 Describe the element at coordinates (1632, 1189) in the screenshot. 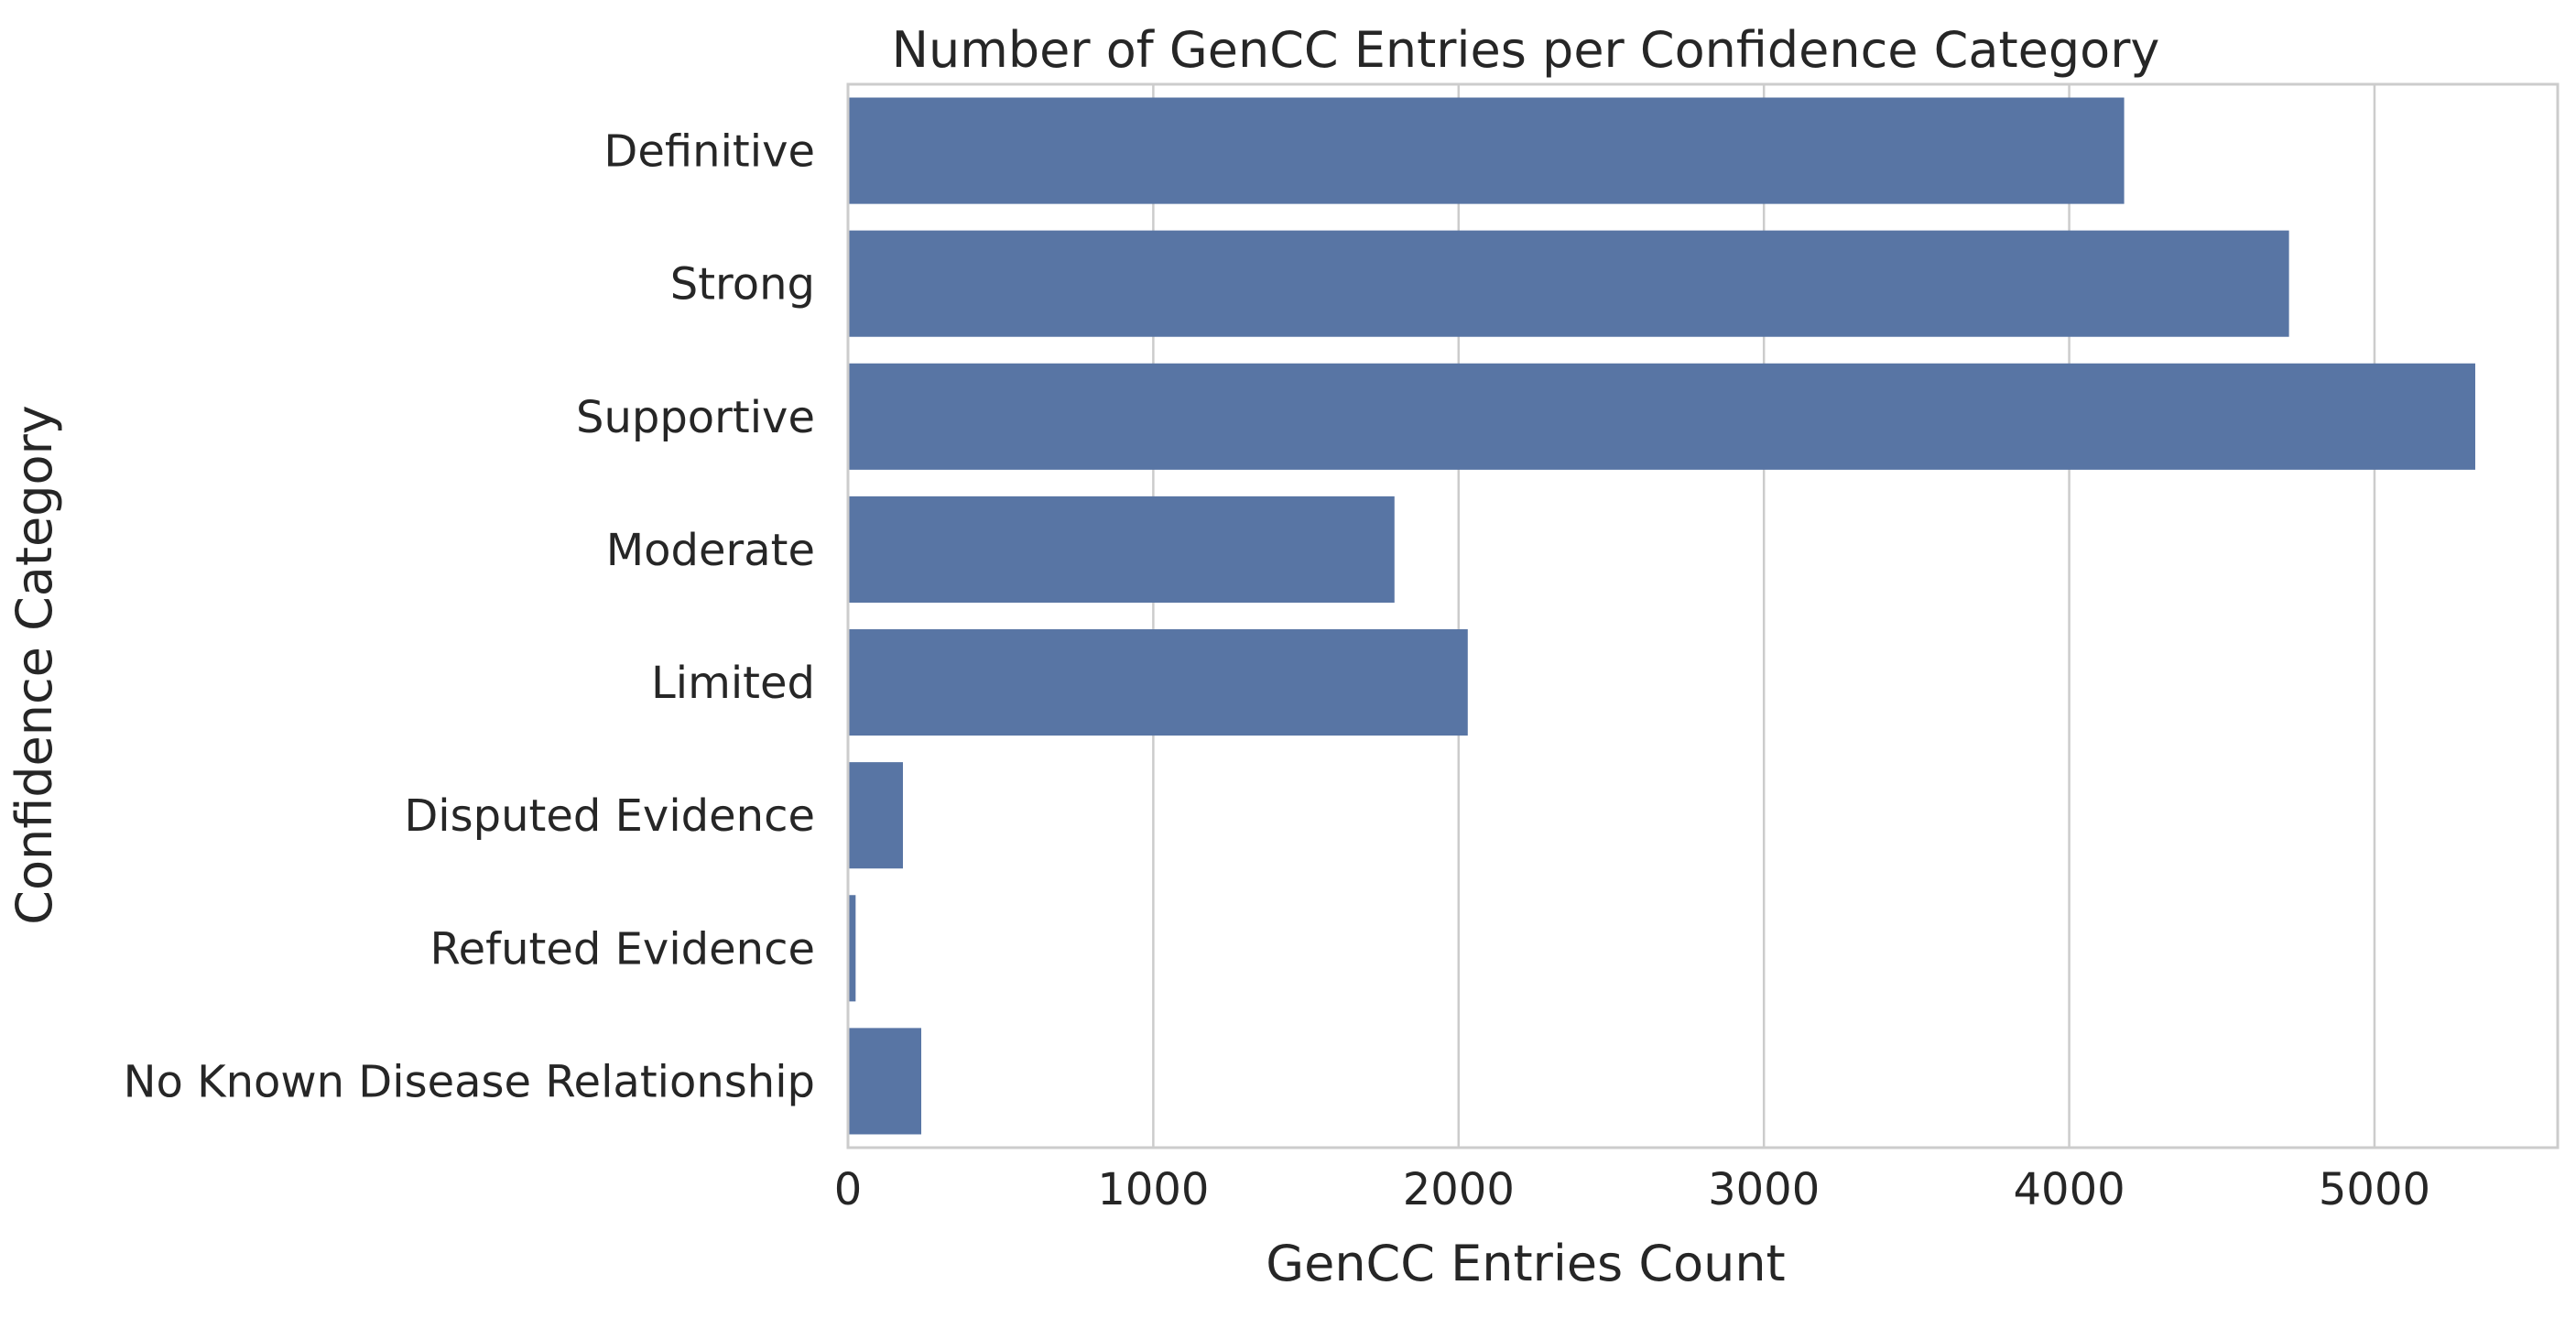

I see `x-tick-labels: 0 1000 2000 3000 4000 5000` at that location.